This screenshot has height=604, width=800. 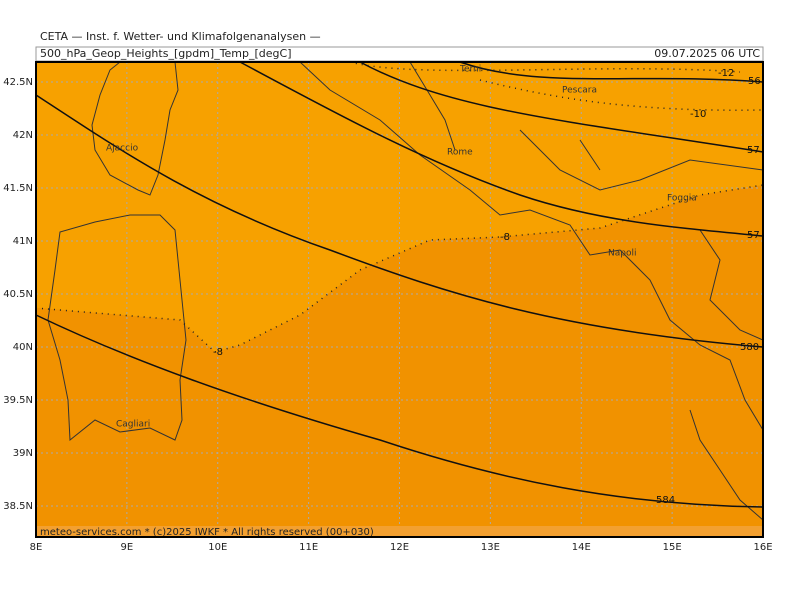 I want to click on x-tick-label: 11E, so click(x=308, y=547).